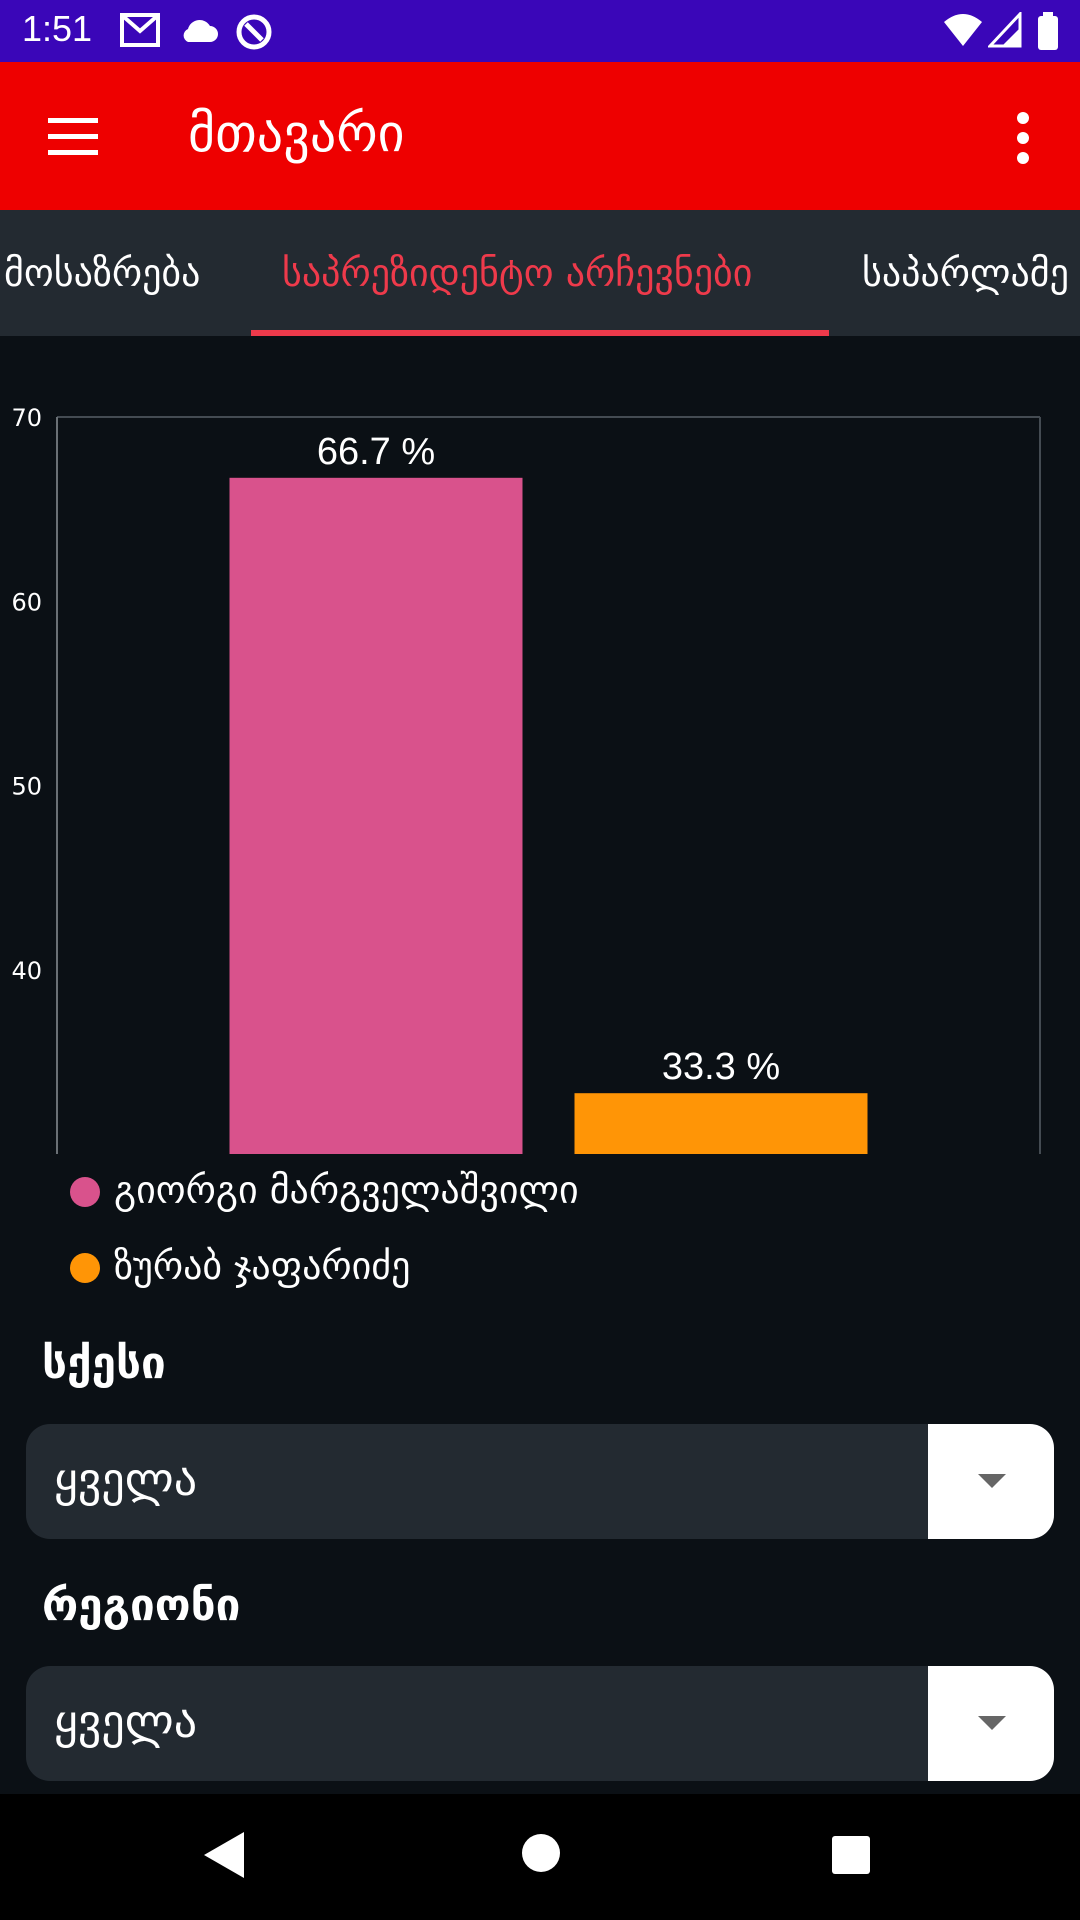 Image resolution: width=1080 pixels, height=1920 pixels. Describe the element at coordinates (262, 1266) in the screenshot. I see `legend-label: ზურაბ ჯაფარიძე` at that location.